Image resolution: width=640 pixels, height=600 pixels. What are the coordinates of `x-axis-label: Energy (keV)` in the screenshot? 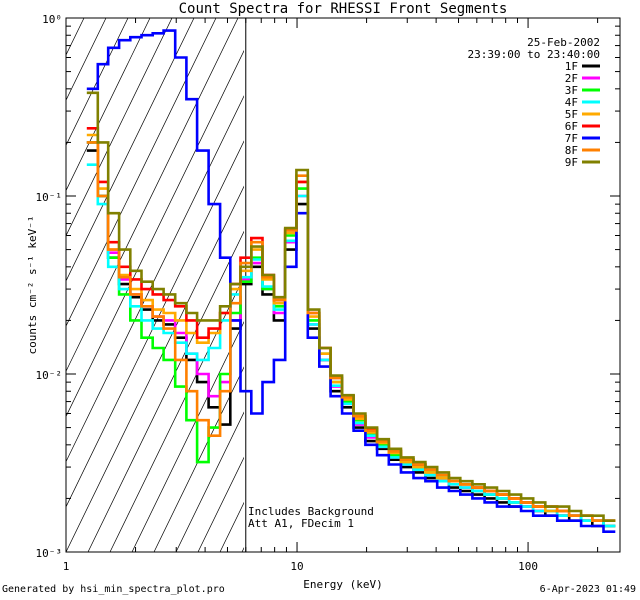 It's located at (342, 584).